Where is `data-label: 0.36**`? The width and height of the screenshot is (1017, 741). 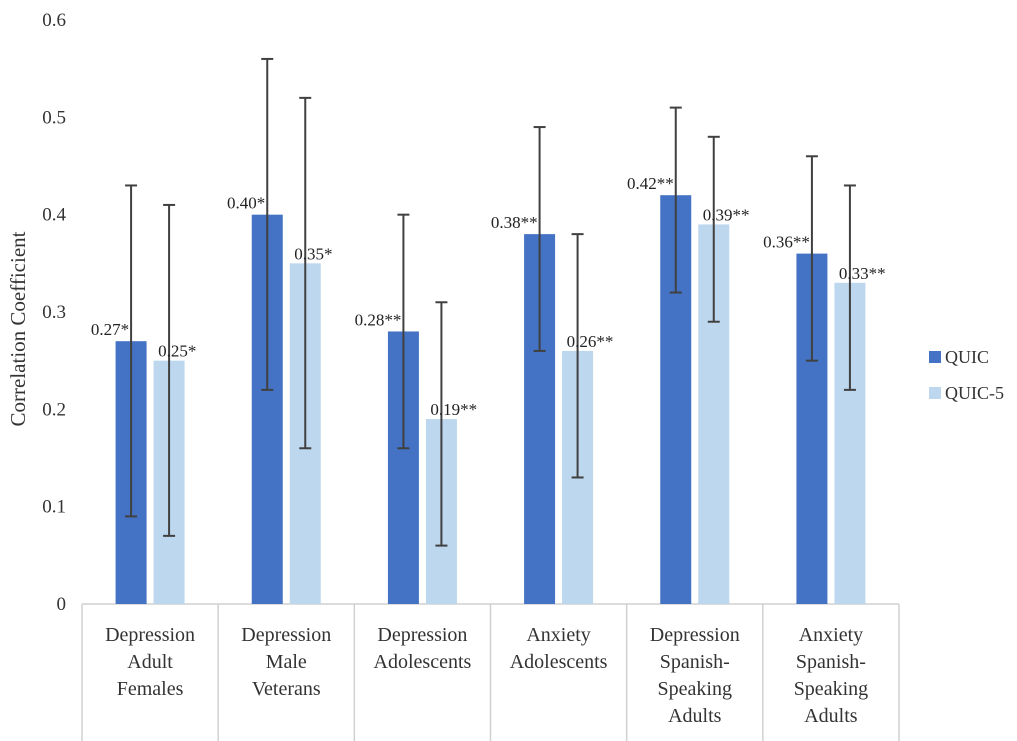 data-label: 0.36** is located at coordinates (786, 242).